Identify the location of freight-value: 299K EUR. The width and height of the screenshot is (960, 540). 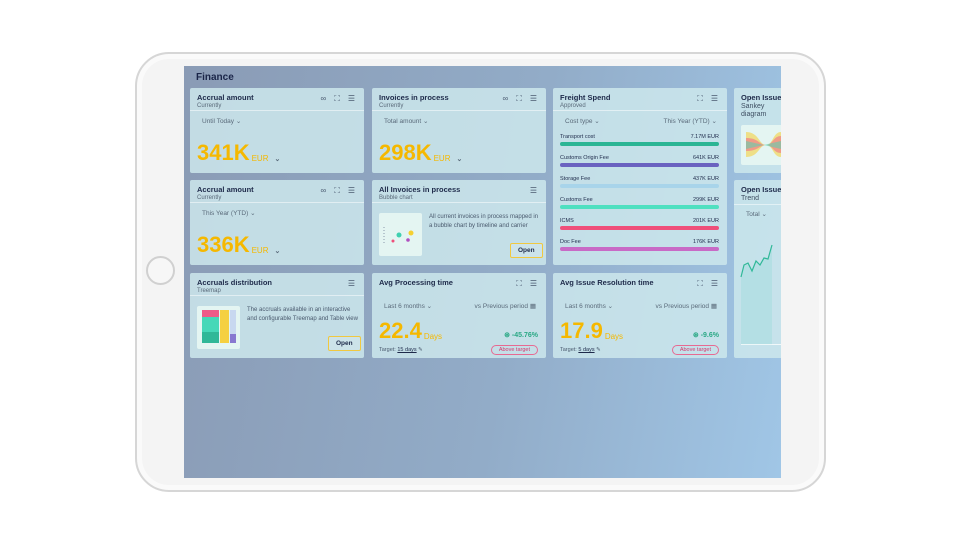
(706, 200).